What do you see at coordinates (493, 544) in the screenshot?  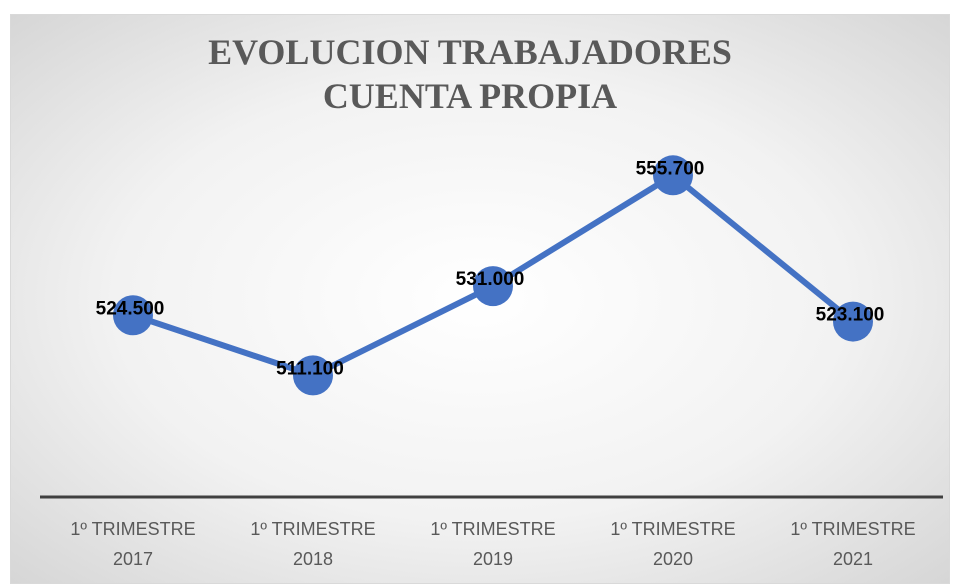 I see `x-tick-label: 1º TRIMESTRE 2019` at bounding box center [493, 544].